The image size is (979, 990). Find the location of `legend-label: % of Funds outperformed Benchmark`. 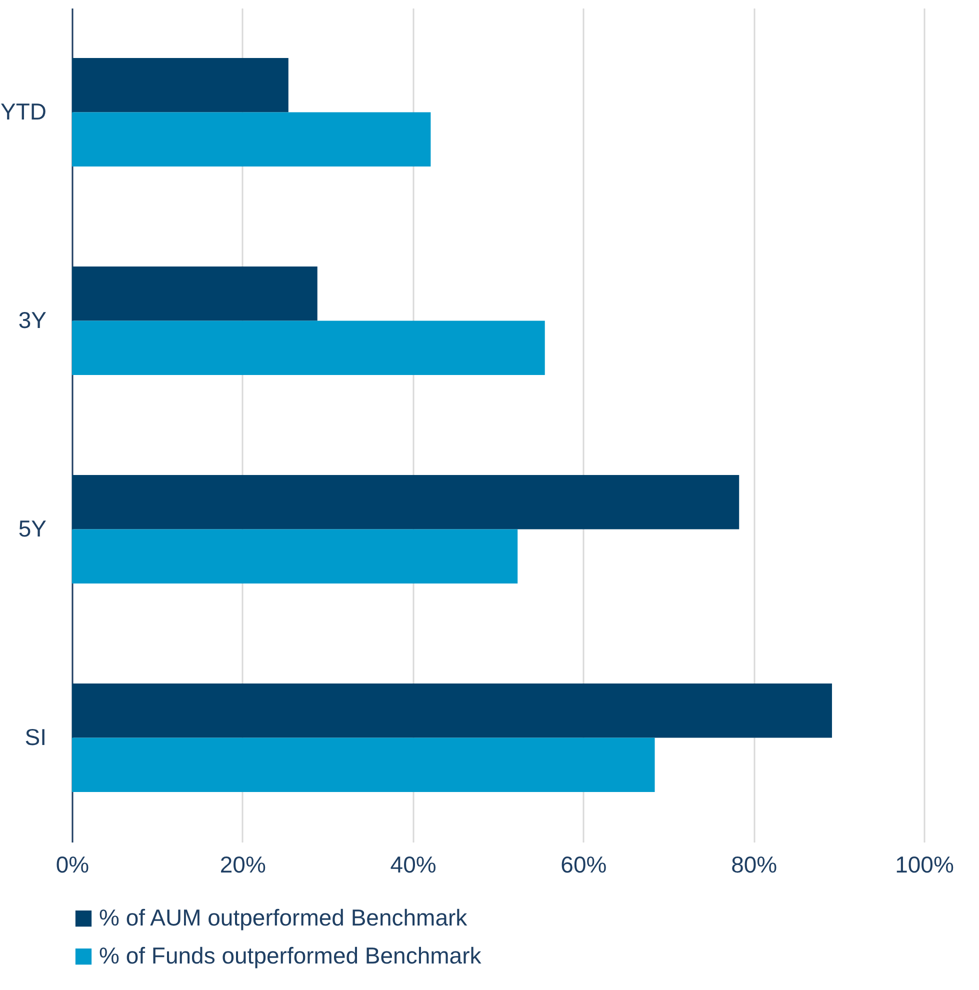

legend-label: % of Funds outperformed Benchmark is located at coordinates (290, 955).